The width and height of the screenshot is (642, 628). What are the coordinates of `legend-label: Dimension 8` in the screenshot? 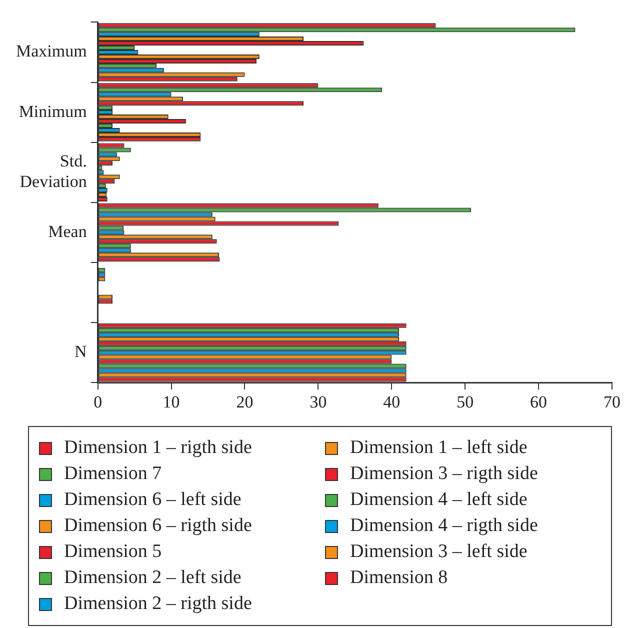 It's located at (399, 578).